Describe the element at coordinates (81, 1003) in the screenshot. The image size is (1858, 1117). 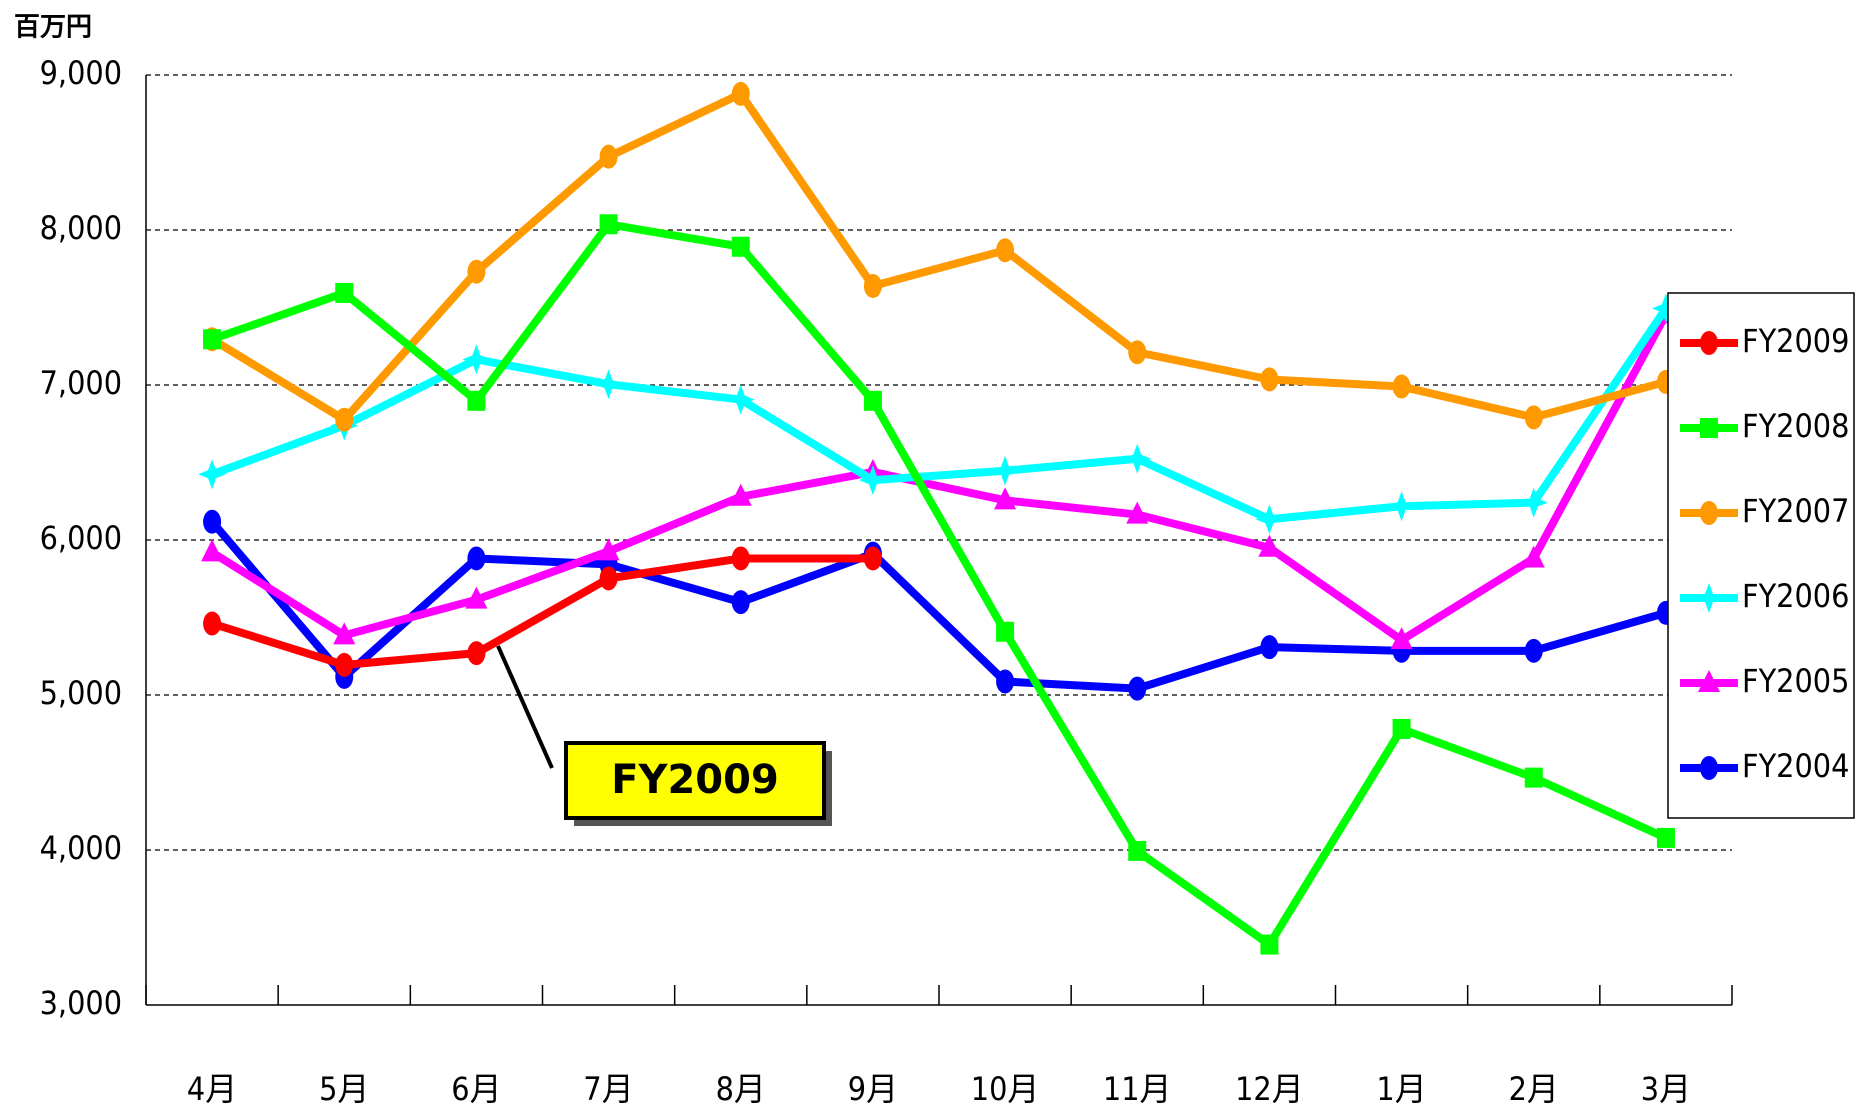
I see `y-tick-label: 3,000` at that location.